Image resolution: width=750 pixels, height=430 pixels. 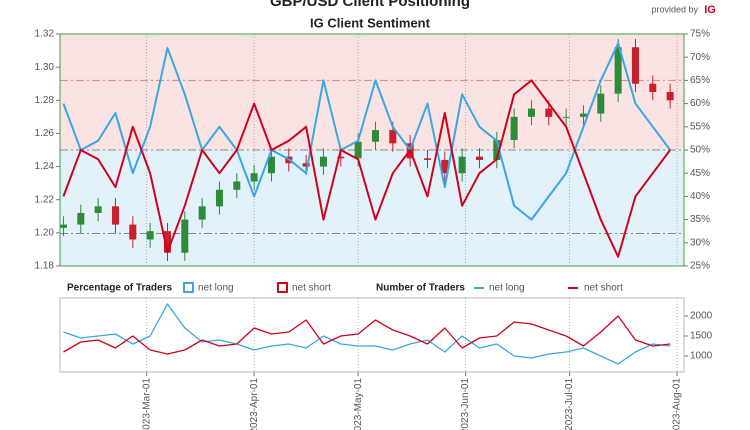 What do you see at coordinates (370, 22) in the screenshot?
I see `chart-subtitle: IG Client Sentiment` at bounding box center [370, 22].